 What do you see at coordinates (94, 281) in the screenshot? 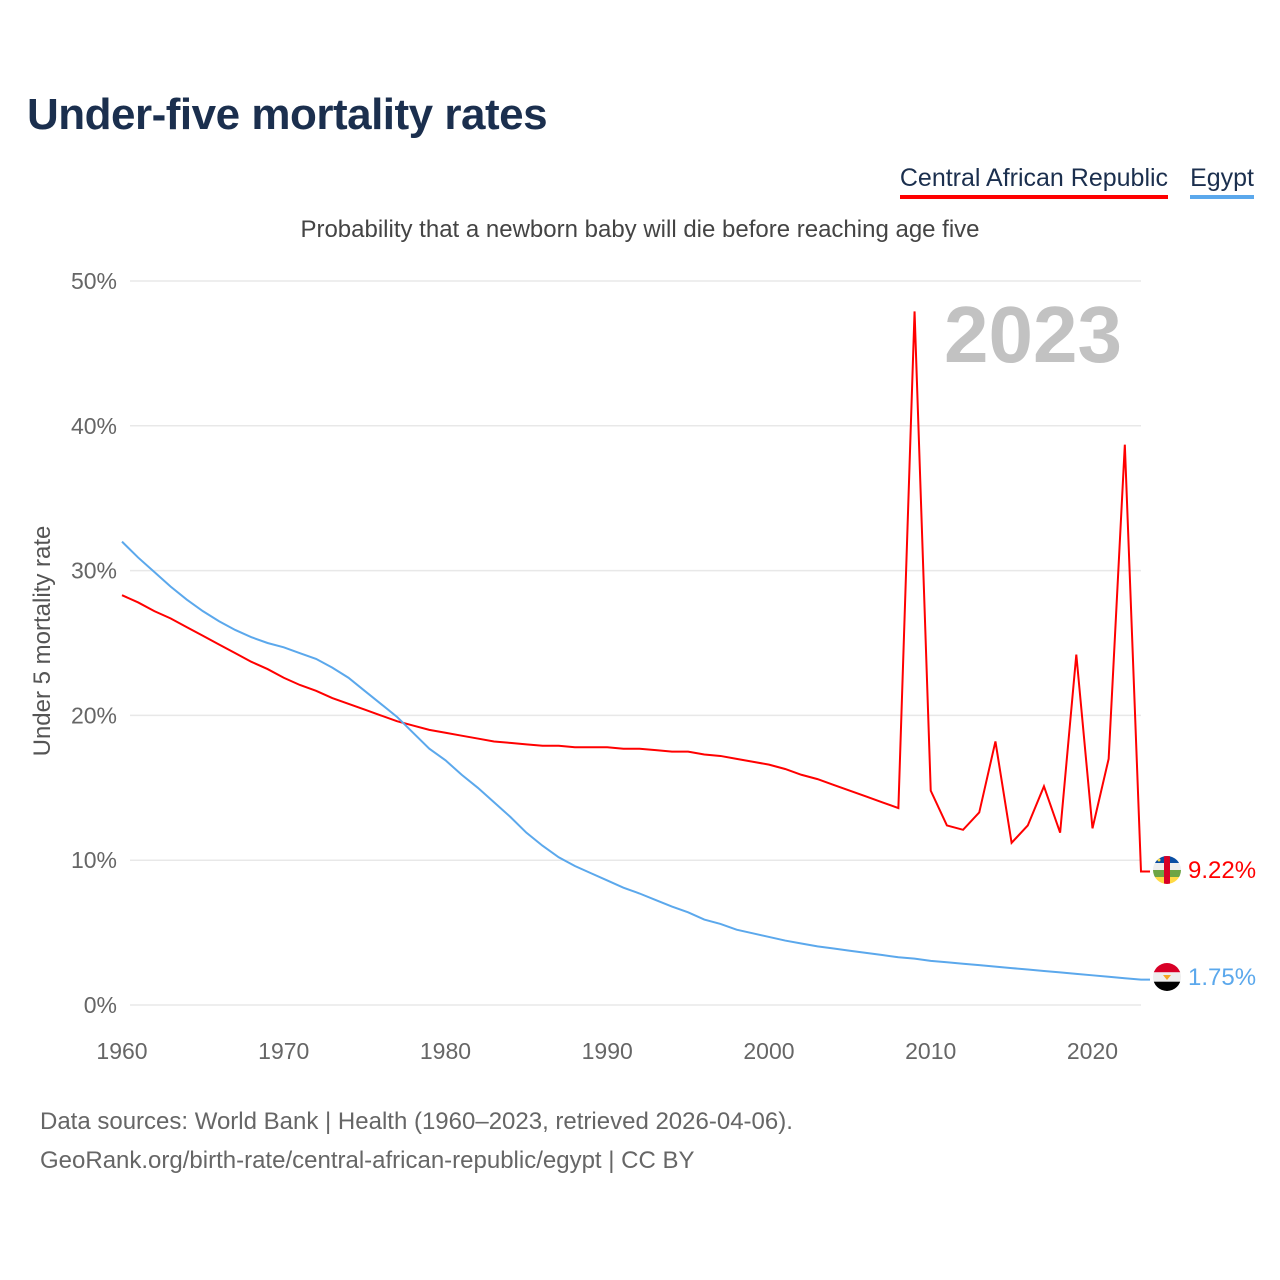
I see `y-tick-label: 50%` at bounding box center [94, 281].